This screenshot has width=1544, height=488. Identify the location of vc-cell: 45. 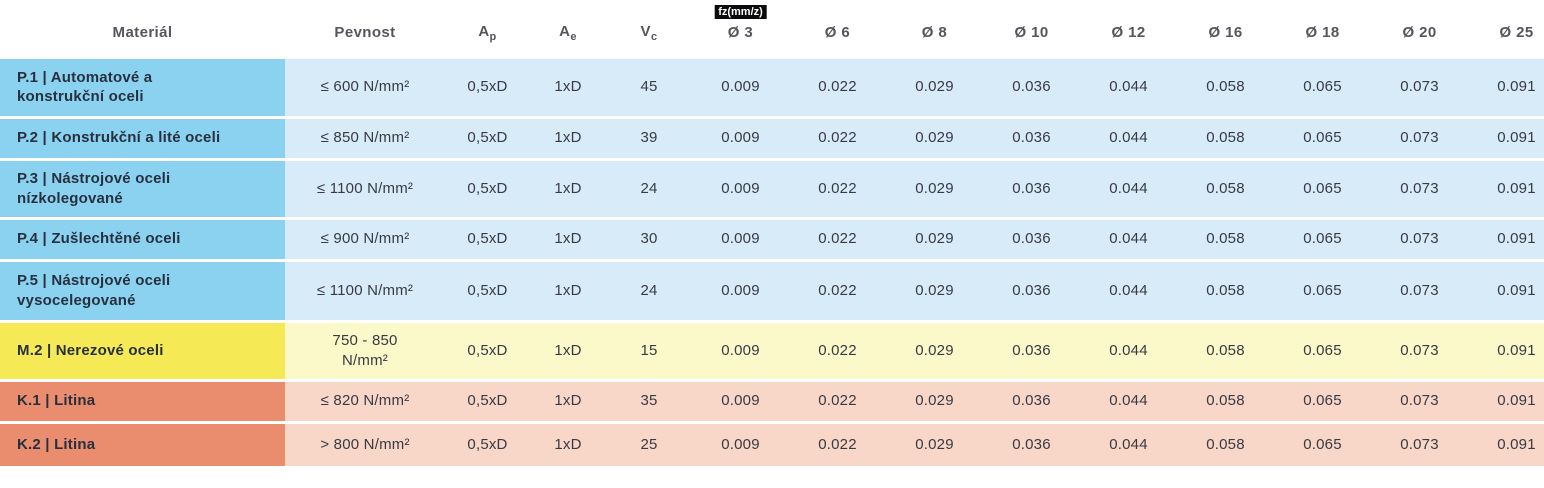
(649, 86).